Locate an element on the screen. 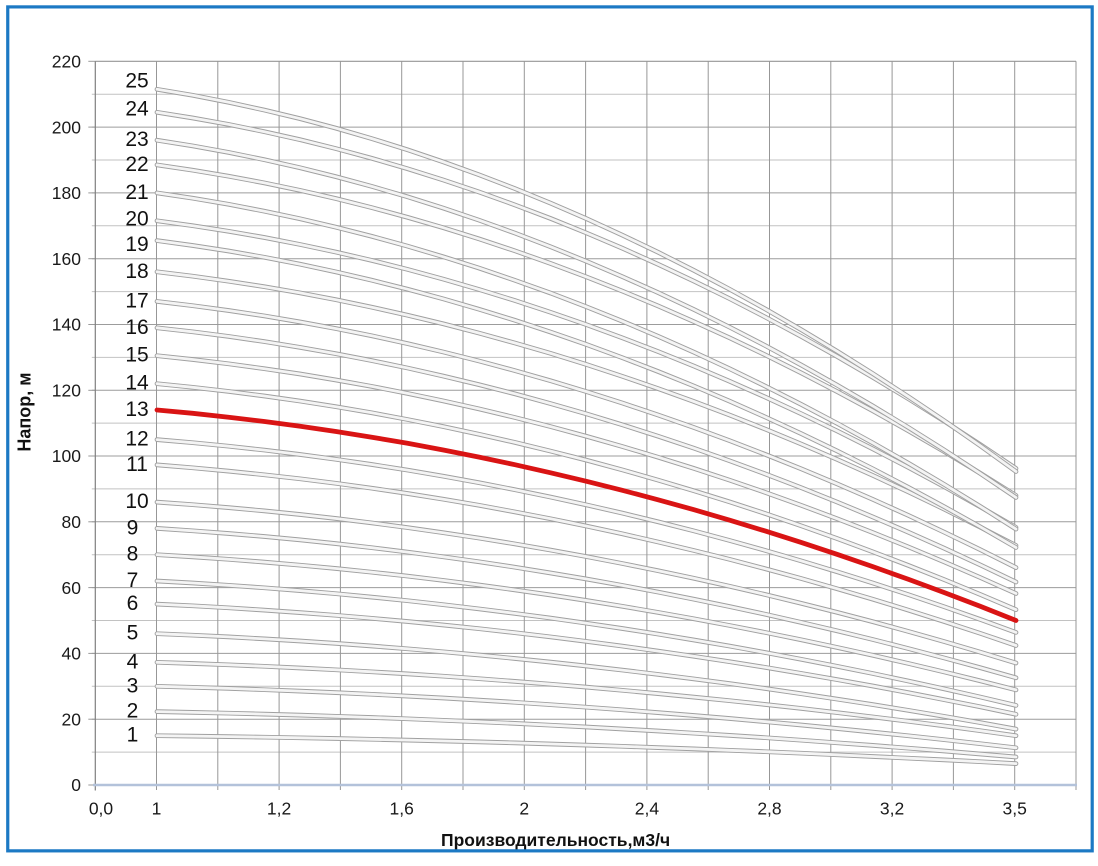 This screenshot has height=866, width=1098. svg-text: 2,4 is located at coordinates (647, 809).